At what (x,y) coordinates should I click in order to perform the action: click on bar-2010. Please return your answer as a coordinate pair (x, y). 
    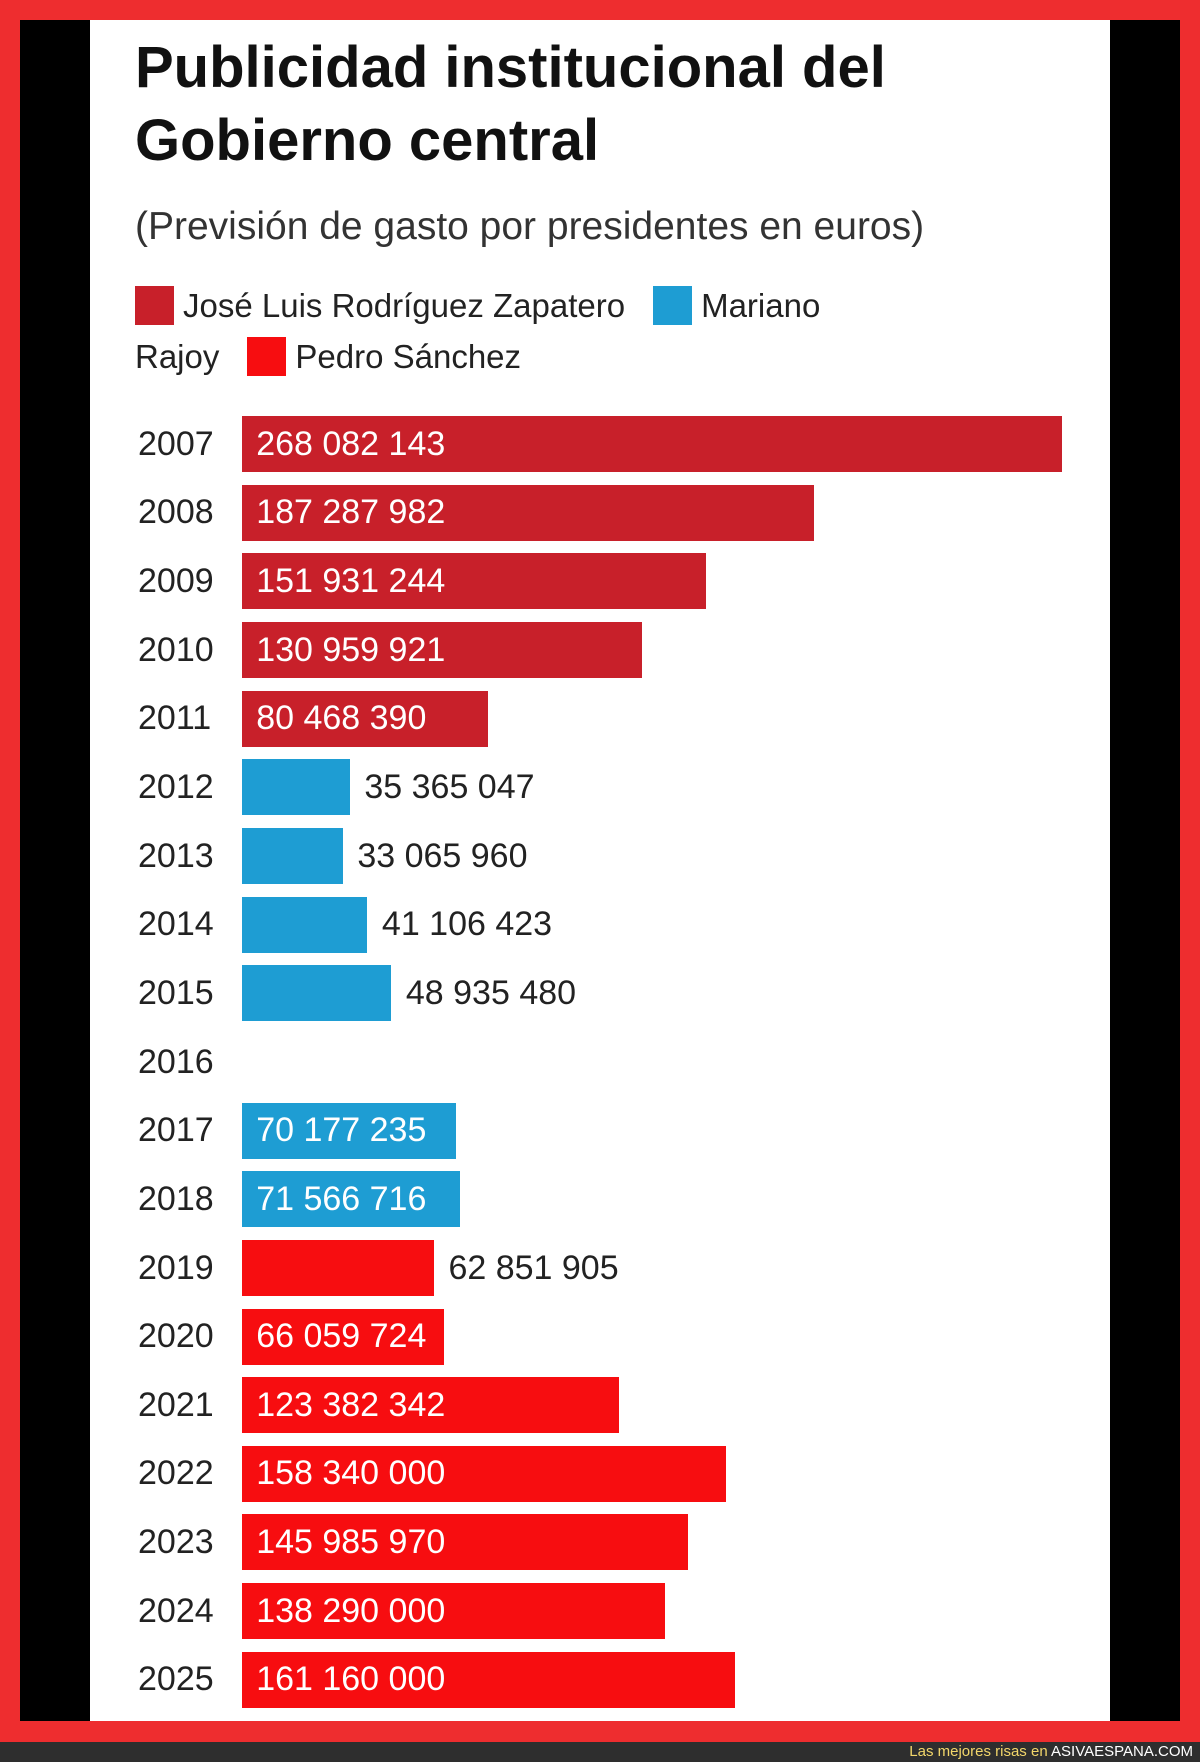
    Looking at the image, I should click on (442, 649).